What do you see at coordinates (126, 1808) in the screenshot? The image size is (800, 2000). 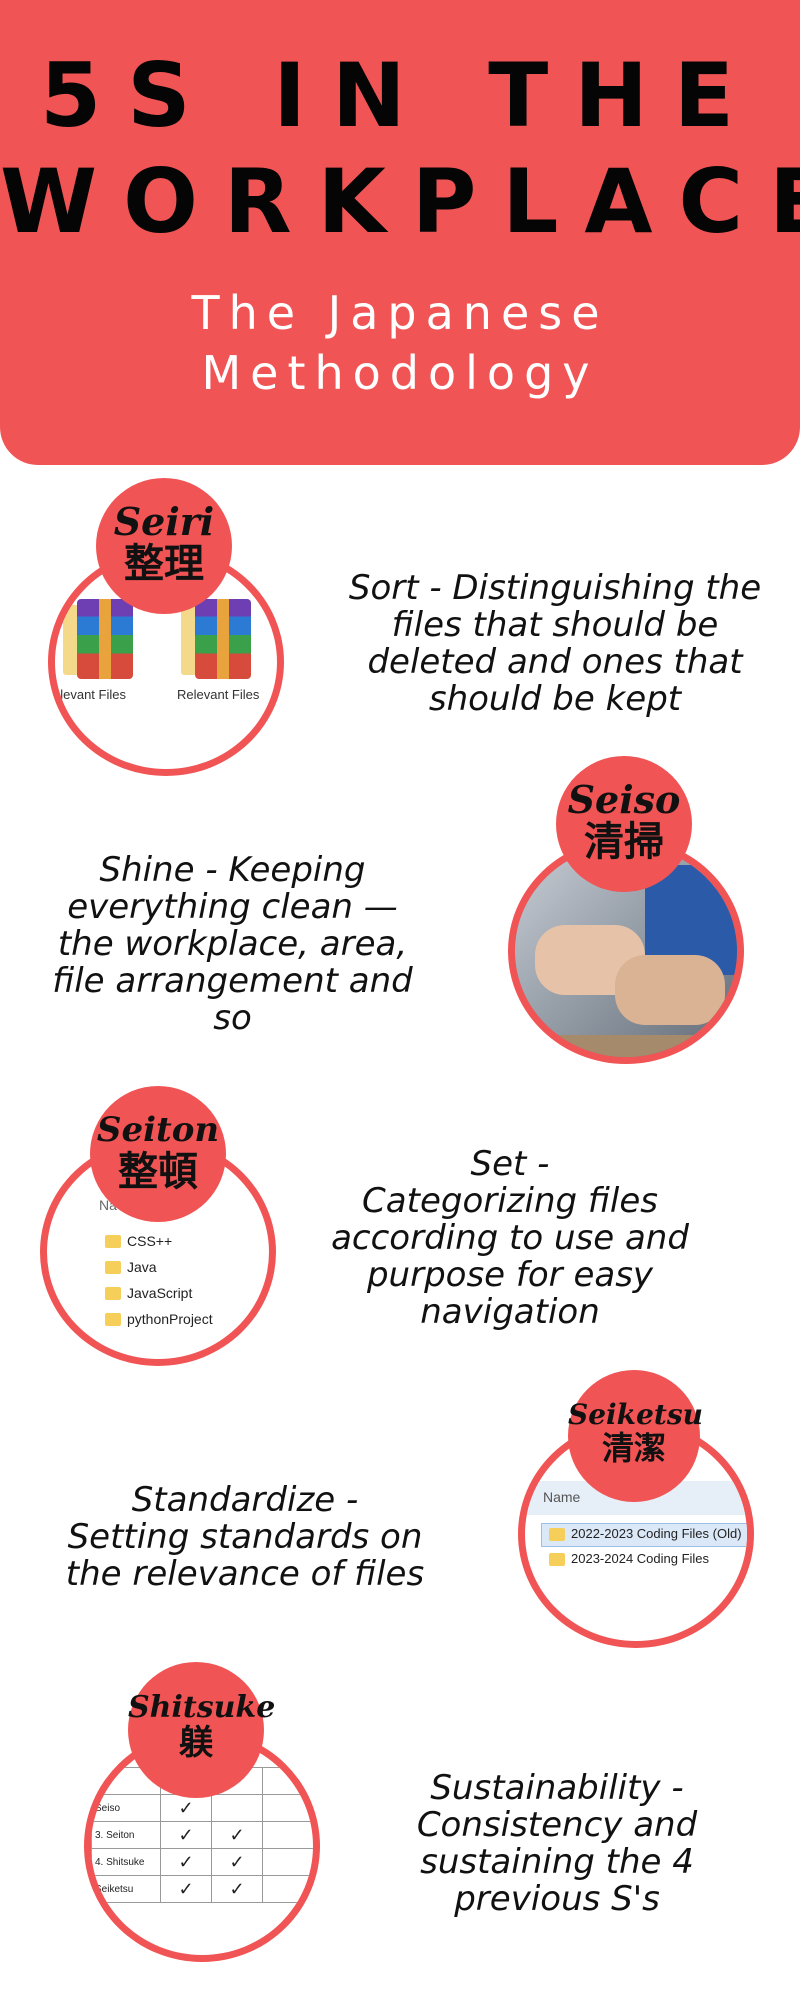 I see `checklist-row-label: Seiso` at bounding box center [126, 1808].